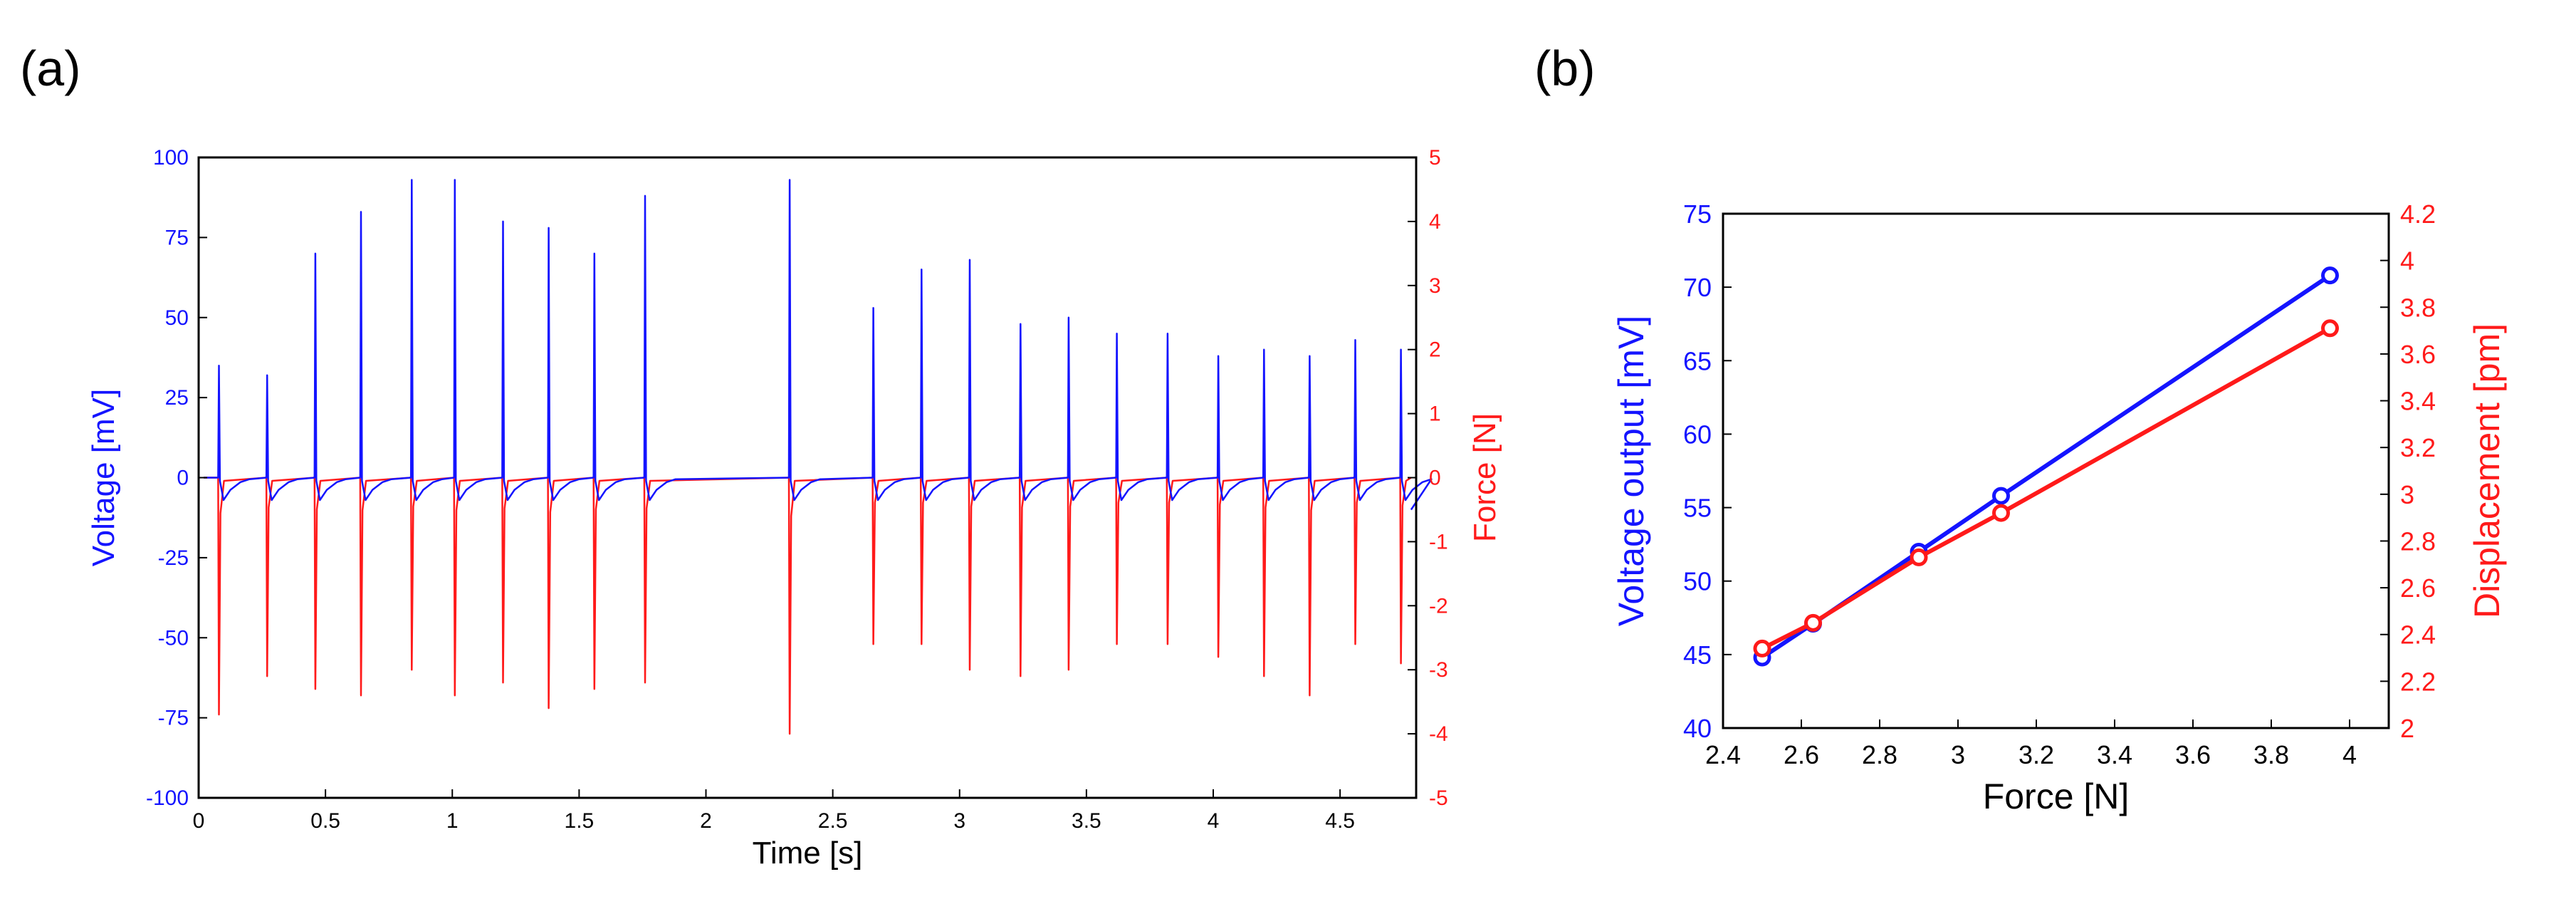 The image size is (2576, 899). Describe the element at coordinates (1697, 360) in the screenshot. I see `chart-b-left-tick-label: 65` at that location.